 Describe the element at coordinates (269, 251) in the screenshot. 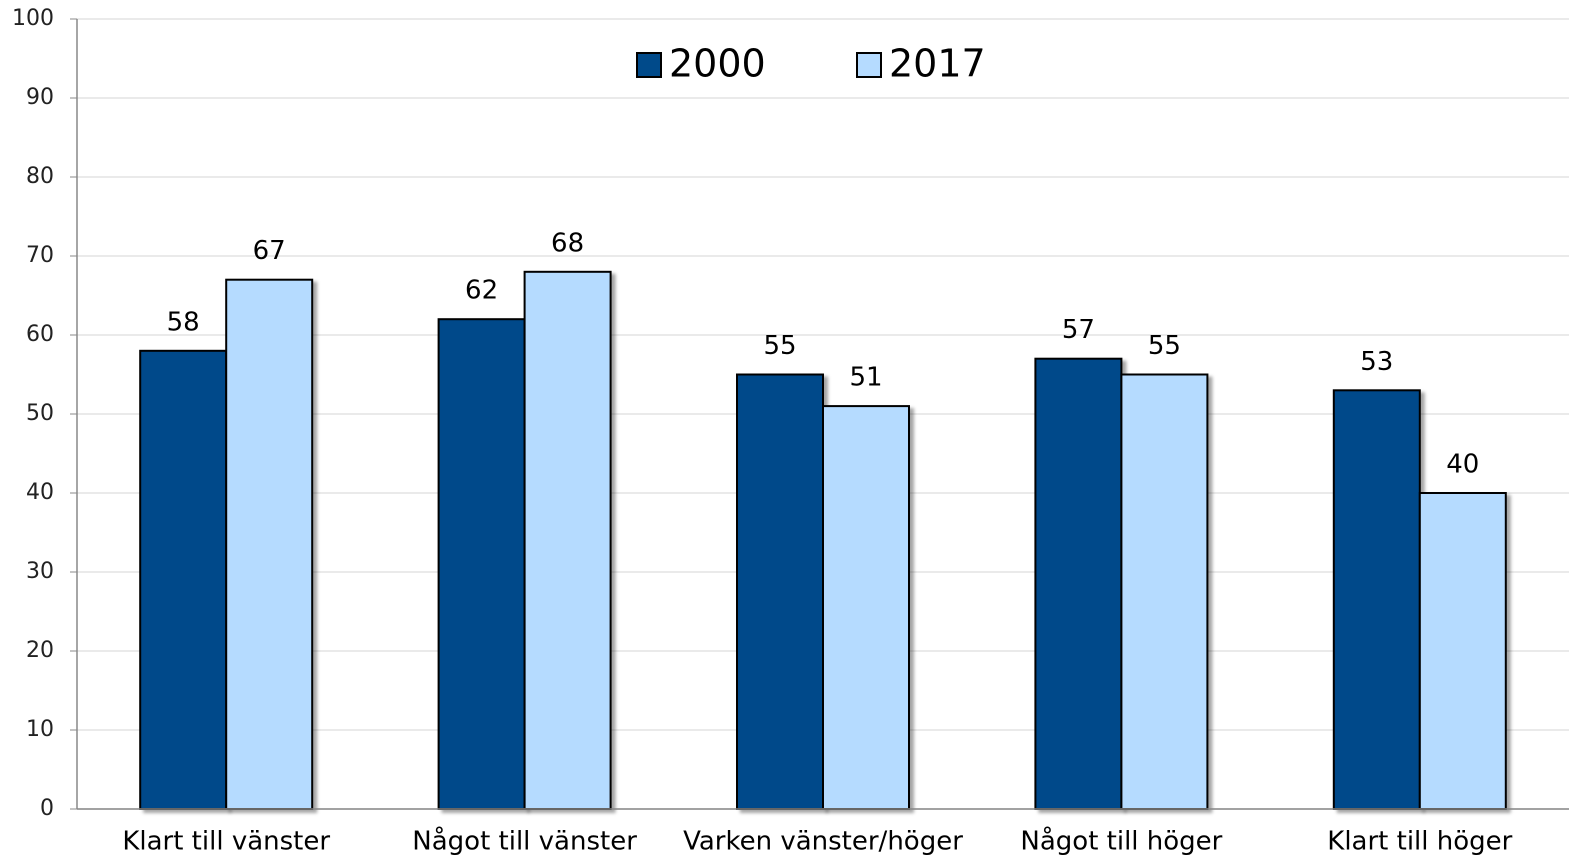

I see `value-label: 67` at that location.